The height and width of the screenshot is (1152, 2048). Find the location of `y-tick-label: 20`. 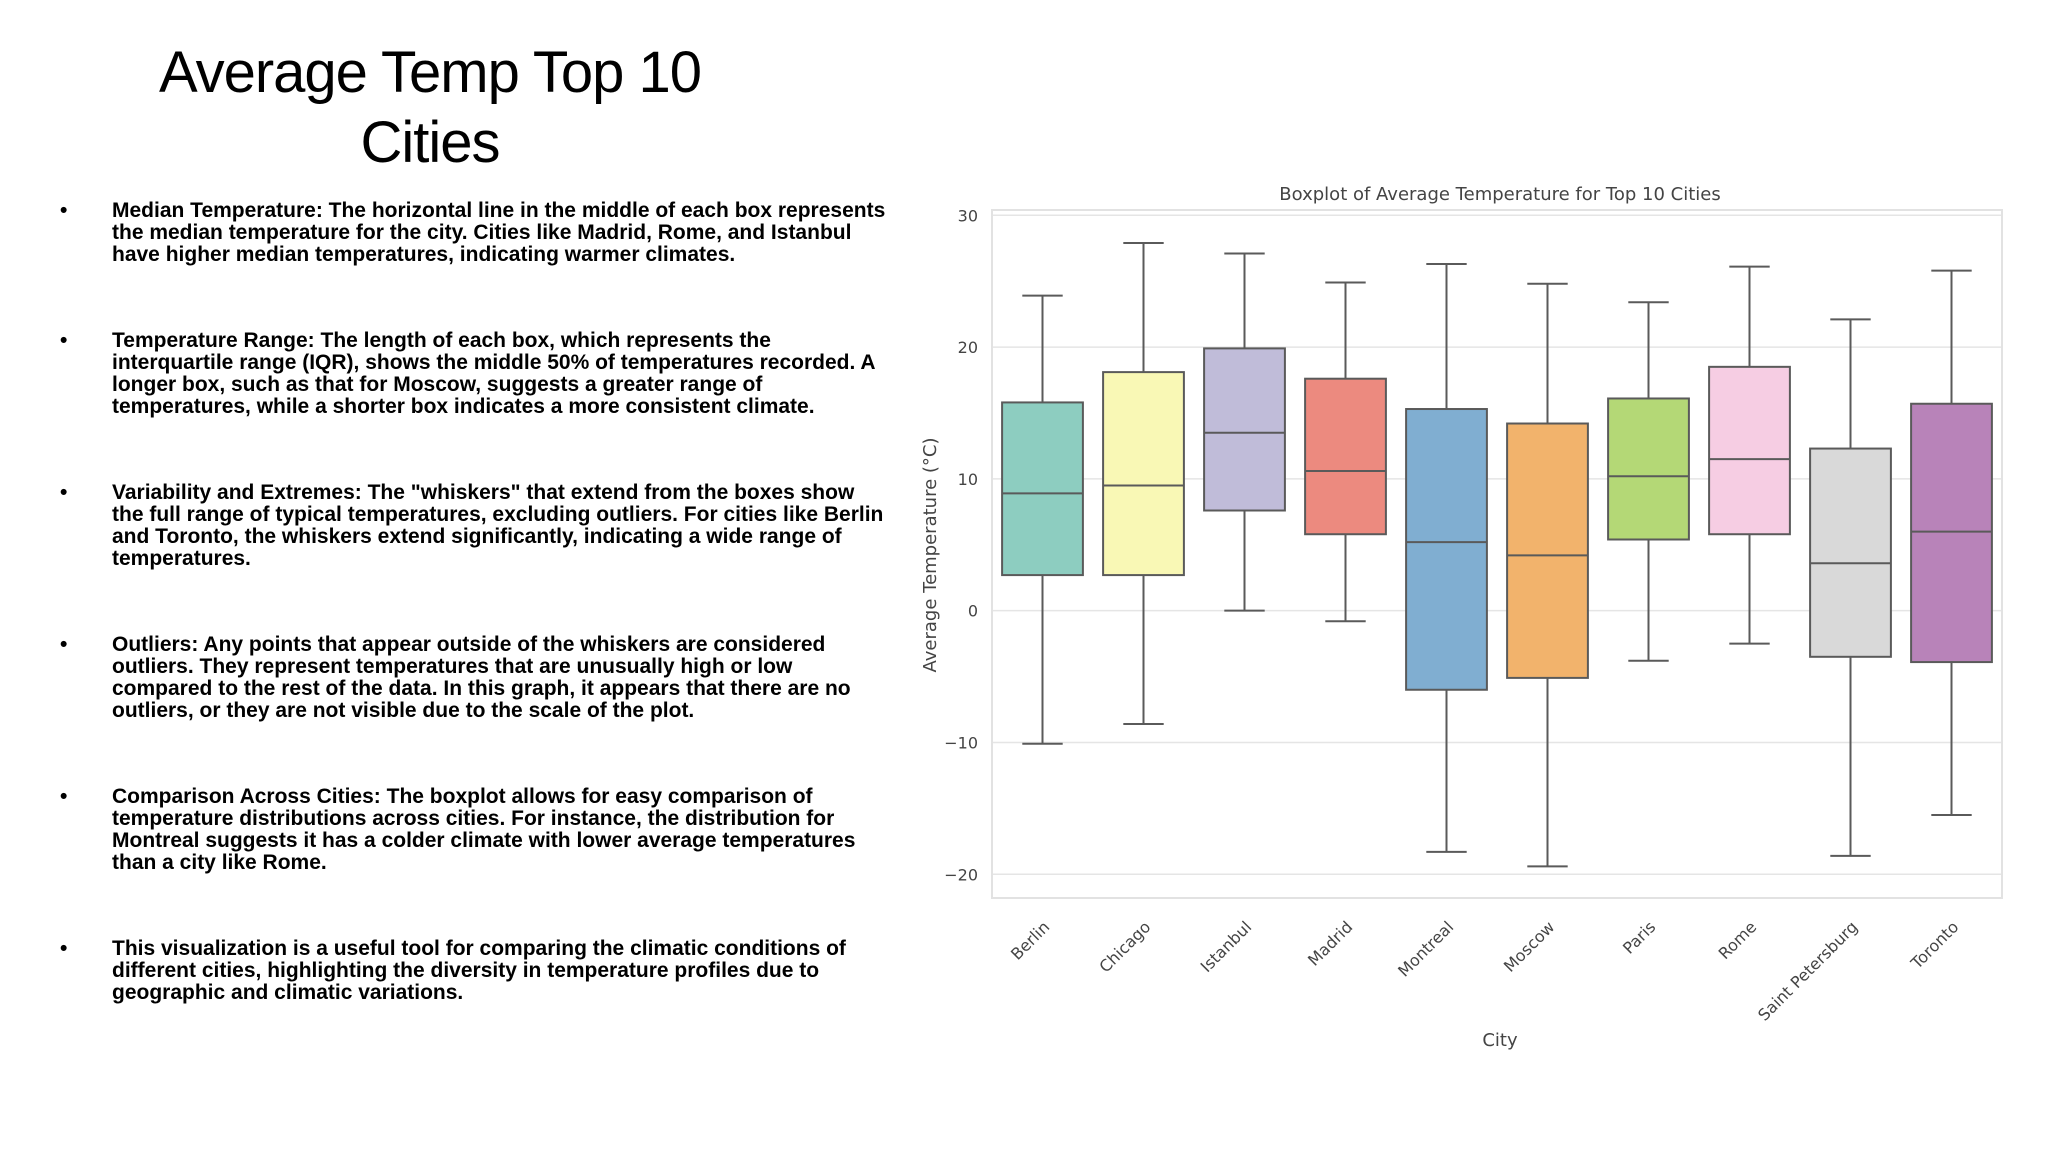

y-tick-label: 20 is located at coordinates (968, 347).